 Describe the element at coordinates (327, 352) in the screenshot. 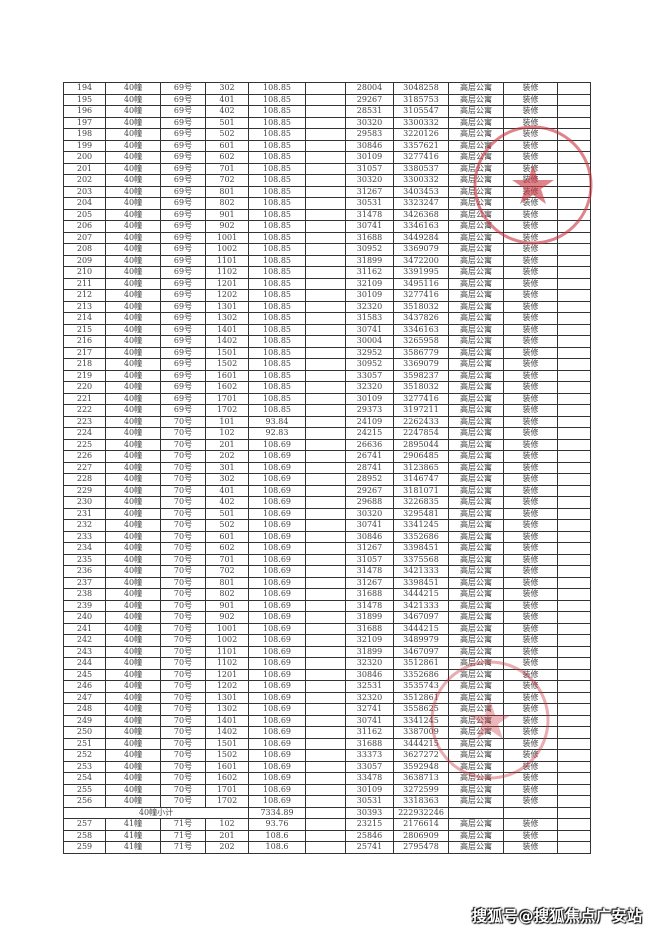

I see `table-row: 217 40幢 69号 1501 108.85 32952 3586779 高层公寓 装修` at that location.